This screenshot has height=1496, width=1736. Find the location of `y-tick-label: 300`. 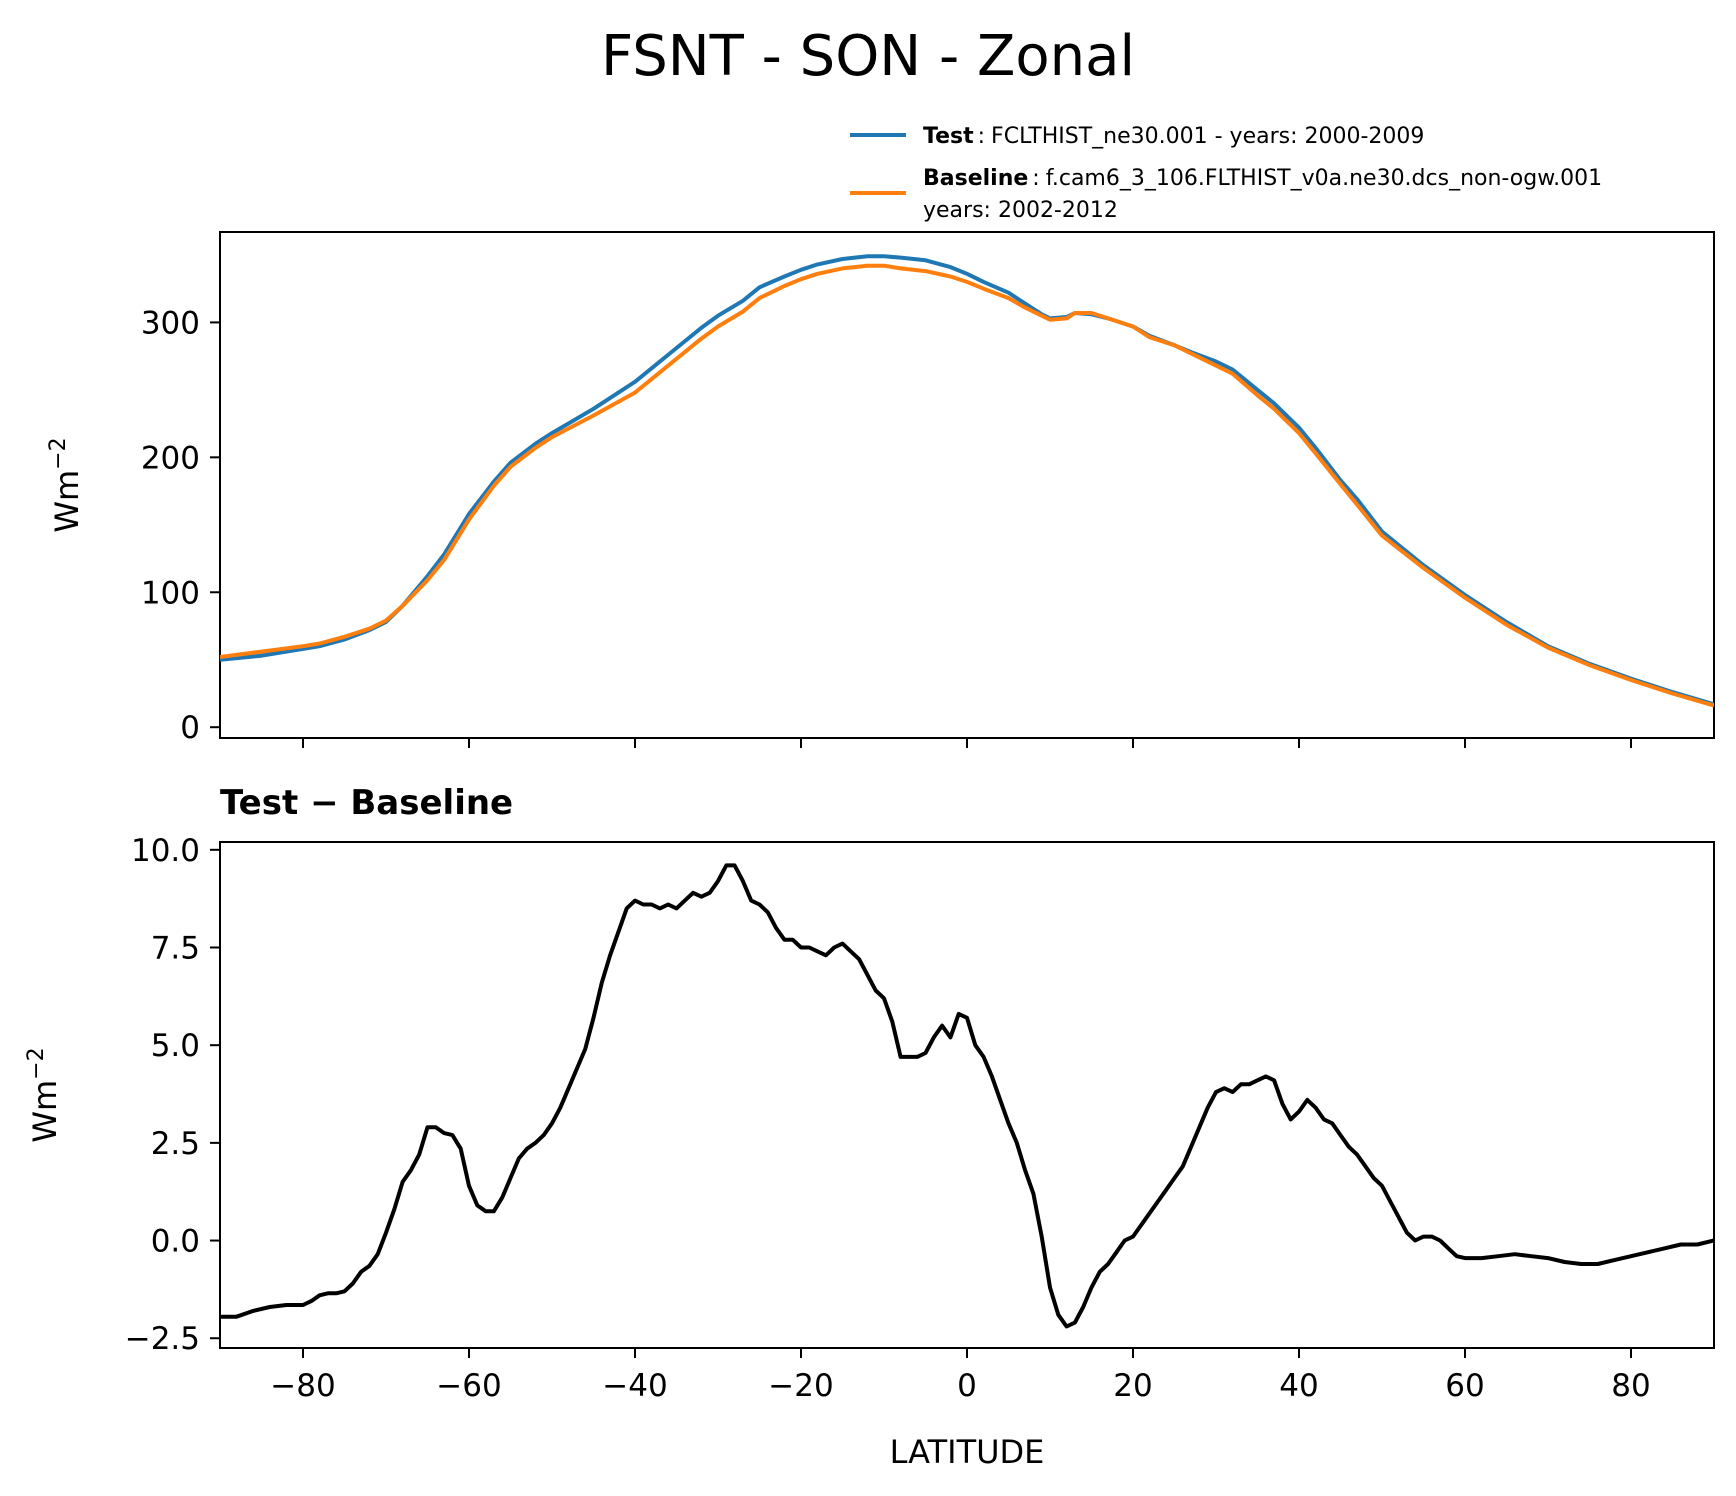

y-tick-label: 300 is located at coordinates (170, 323).